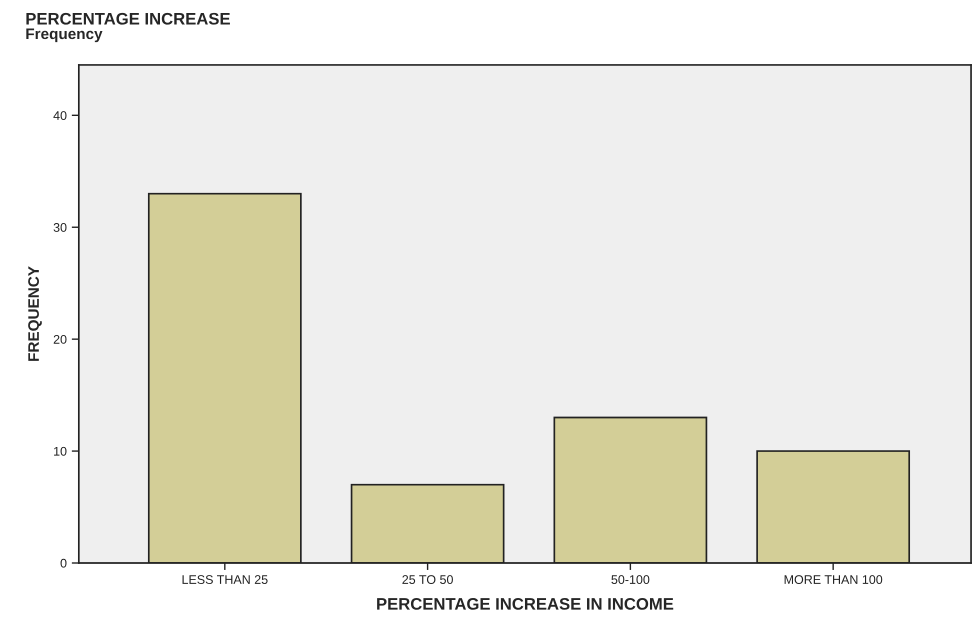 This screenshot has height=621, width=973. I want to click on y-tick-label: 30, so click(60, 227).